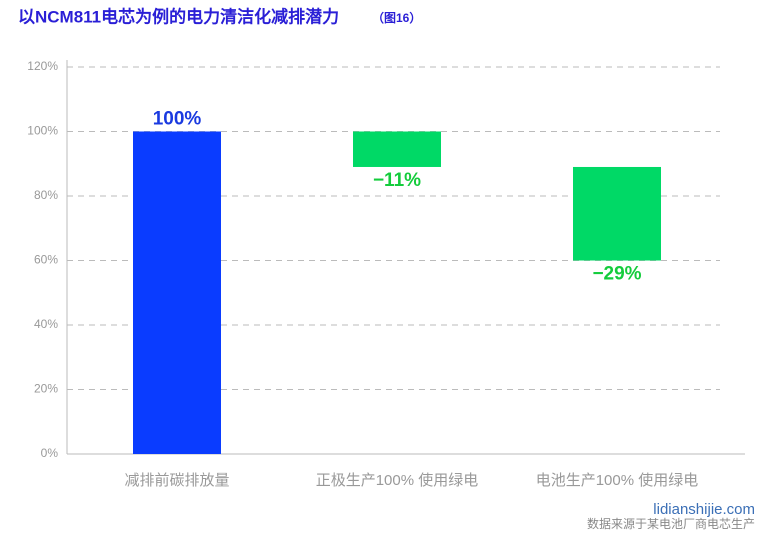  What do you see at coordinates (616, 274) in the screenshot?
I see `value-label: −29%` at bounding box center [616, 274].